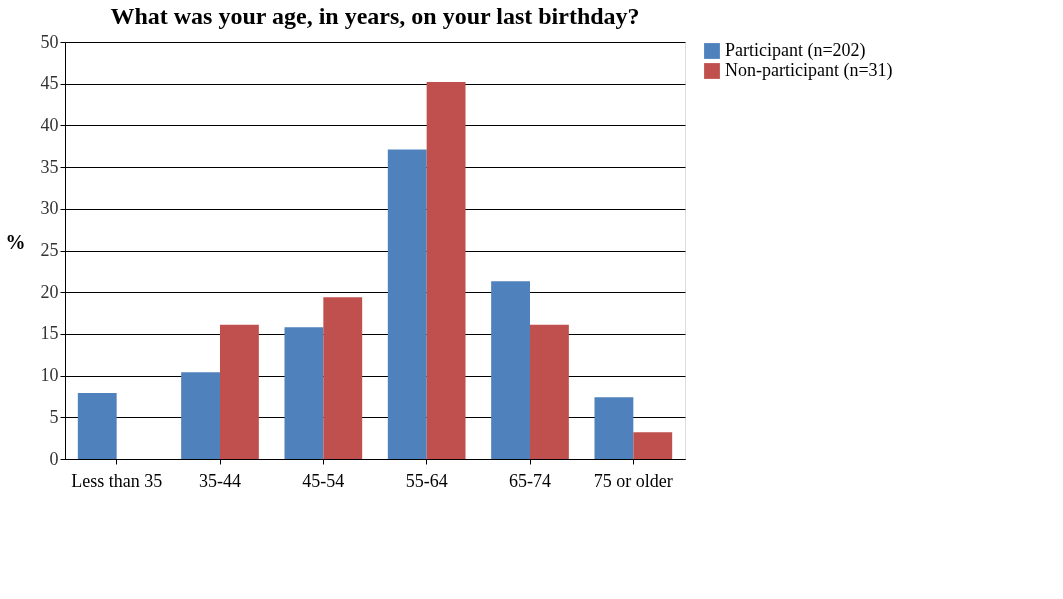 This screenshot has height=599, width=1063. What do you see at coordinates (809, 70) in the screenshot?
I see `legend-label: Non-participant (n=31)` at bounding box center [809, 70].